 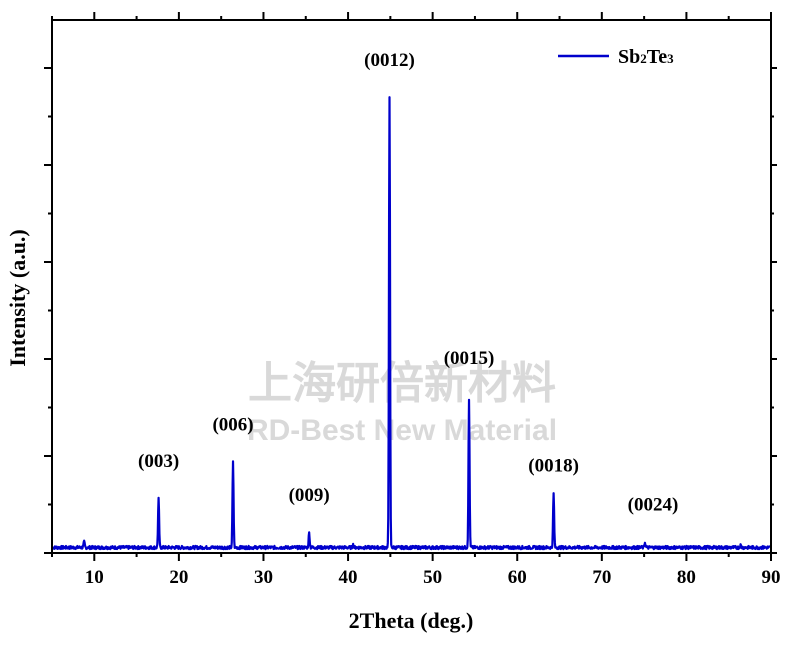 What do you see at coordinates (263, 577) in the screenshot?
I see `x-tick-label-30: 30` at bounding box center [263, 577].